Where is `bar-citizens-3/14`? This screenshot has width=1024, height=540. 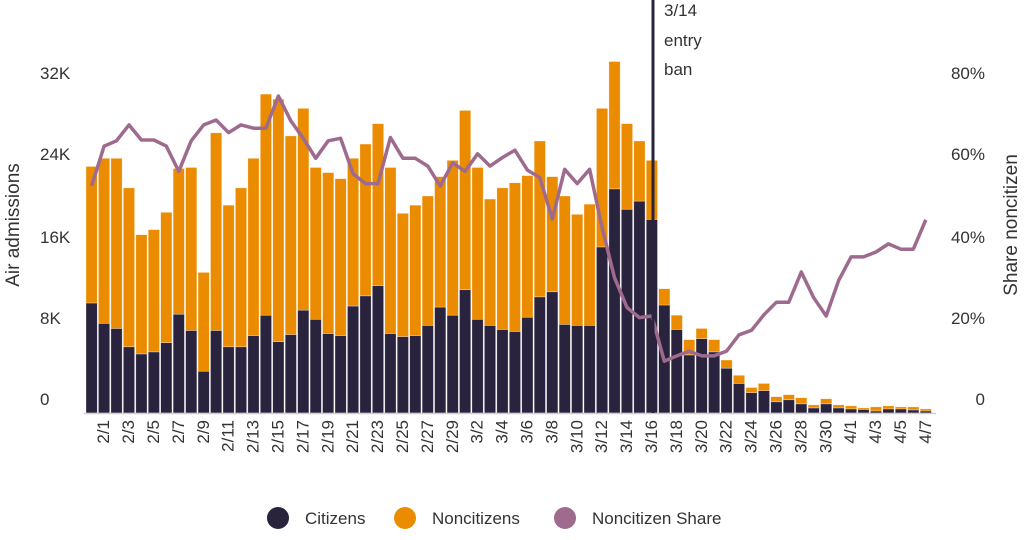
bar-citizens-3/14 is located at coordinates (614, 301).